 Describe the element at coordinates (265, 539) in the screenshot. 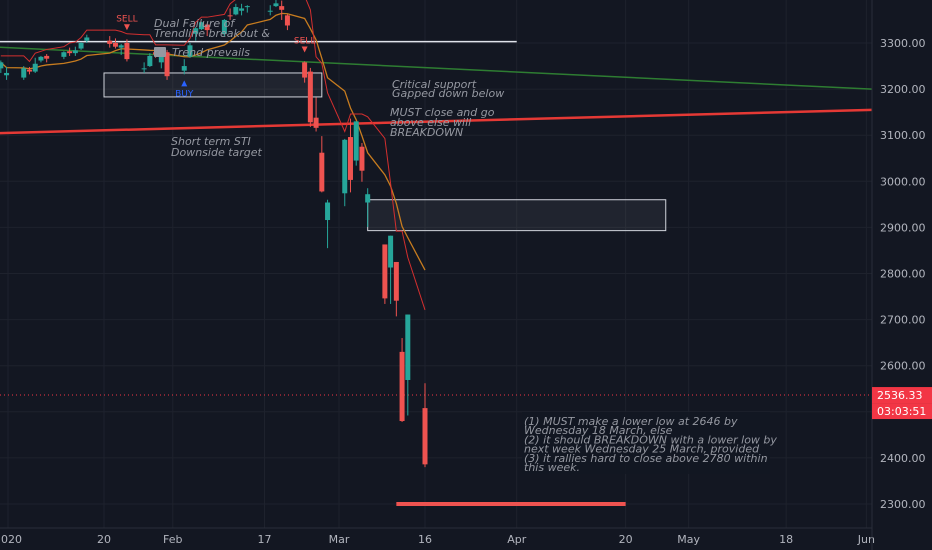

I see `time-tick-label: 17` at that location.